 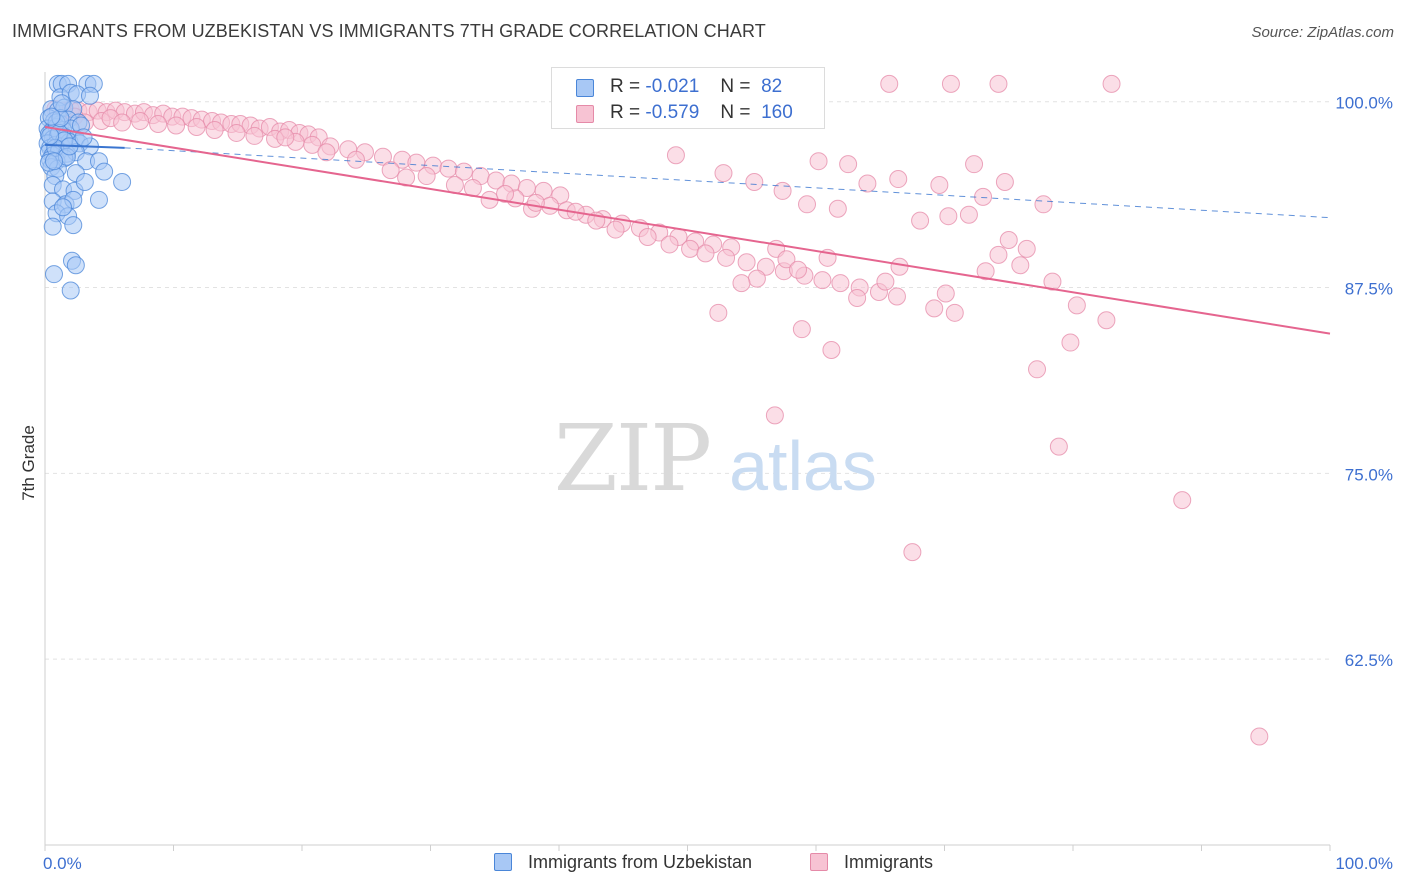 What do you see at coordinates (777, 112) in the screenshot?
I see `n-value: 160` at bounding box center [777, 112].